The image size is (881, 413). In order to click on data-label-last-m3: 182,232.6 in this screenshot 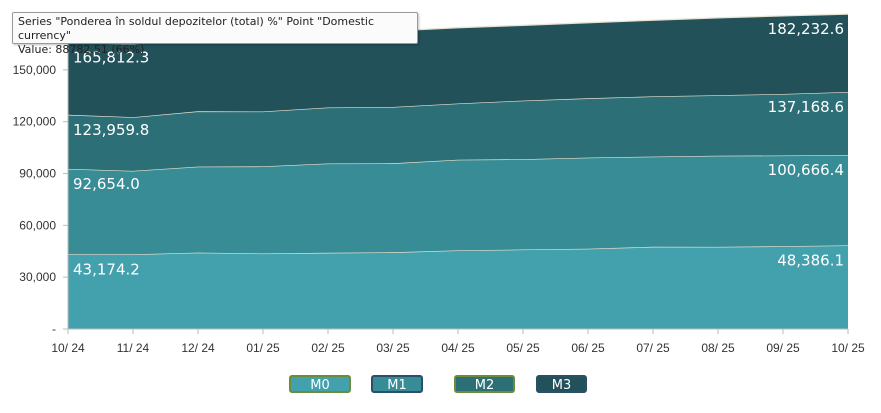, I will do `click(806, 29)`.